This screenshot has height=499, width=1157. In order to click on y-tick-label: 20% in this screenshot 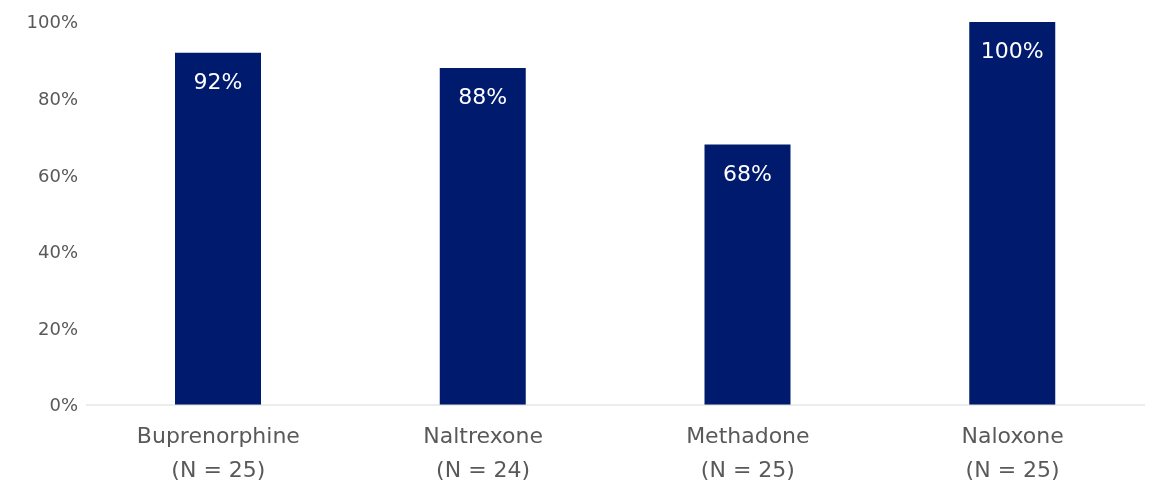, I will do `click(57, 328)`.